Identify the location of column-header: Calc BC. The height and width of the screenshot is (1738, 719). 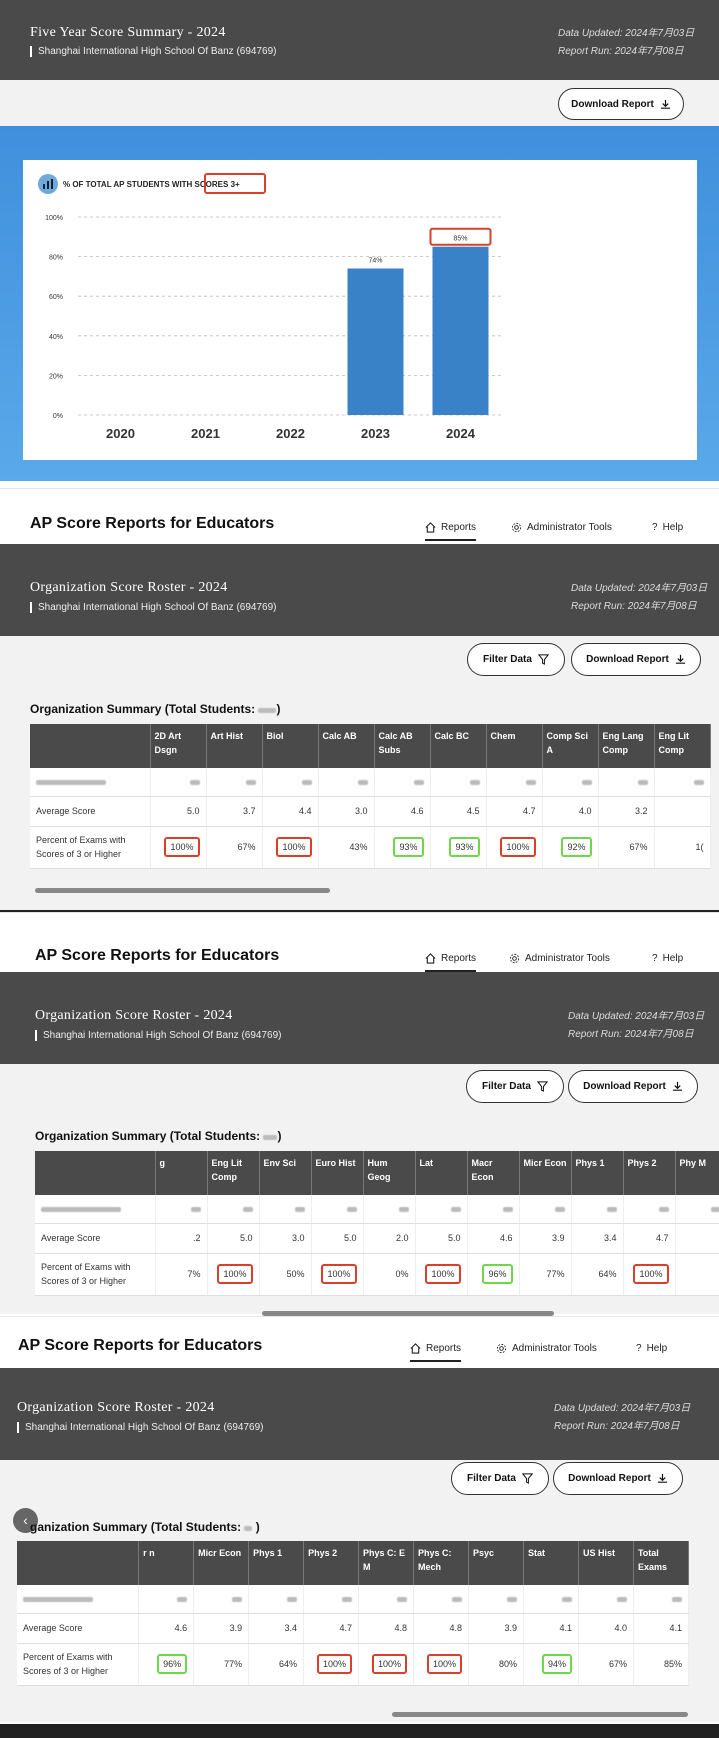
(458, 746).